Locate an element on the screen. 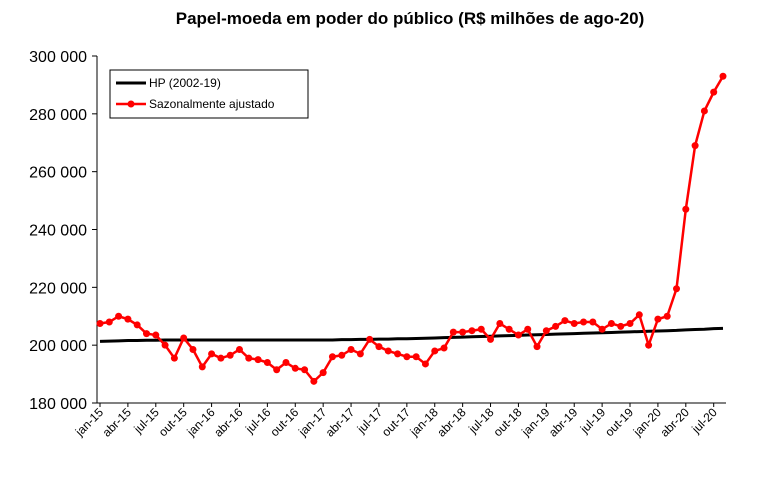  x-tick-label: abr-18 is located at coordinates (451, 422).